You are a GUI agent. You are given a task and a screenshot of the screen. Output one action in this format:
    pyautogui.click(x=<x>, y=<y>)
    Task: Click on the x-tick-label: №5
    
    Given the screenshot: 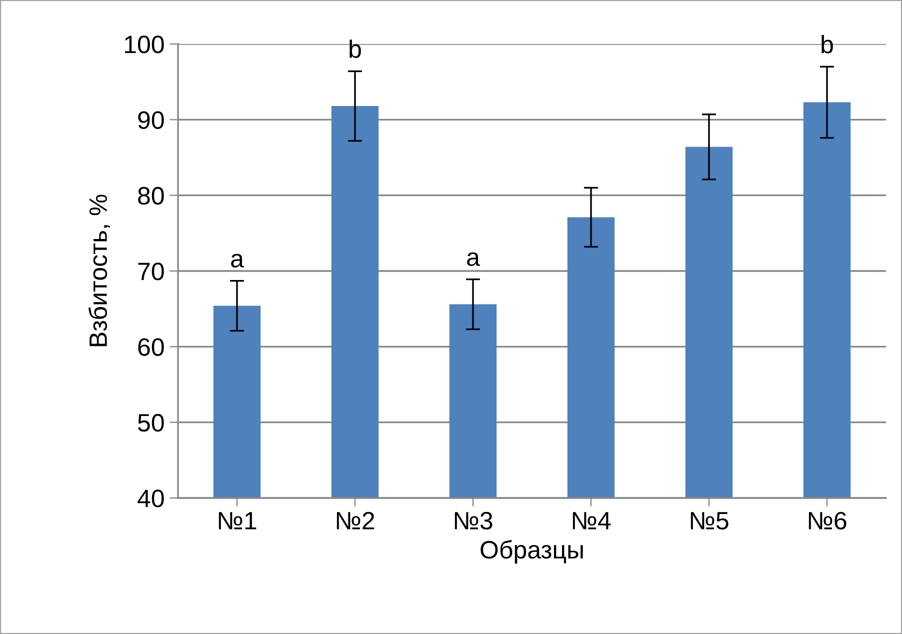 What is the action you would take?
    pyautogui.click(x=709, y=521)
    